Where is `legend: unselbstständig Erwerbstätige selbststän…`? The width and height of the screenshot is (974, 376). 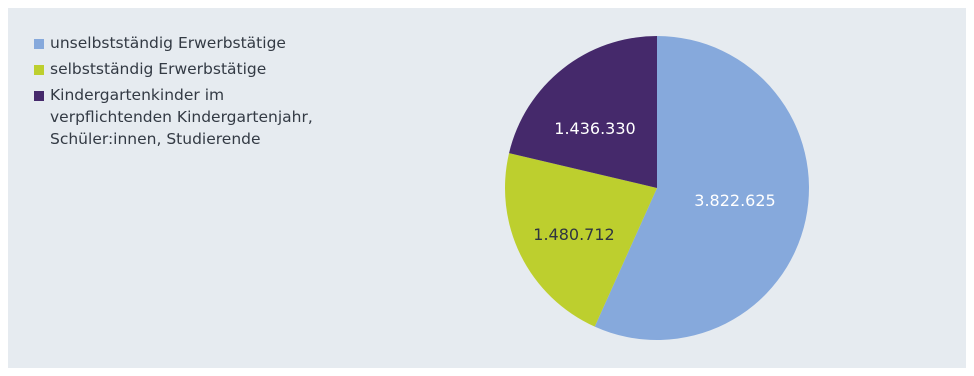
legend: unselbstständig Erwerbstätige selbststän… is located at coordinates (214, 93).